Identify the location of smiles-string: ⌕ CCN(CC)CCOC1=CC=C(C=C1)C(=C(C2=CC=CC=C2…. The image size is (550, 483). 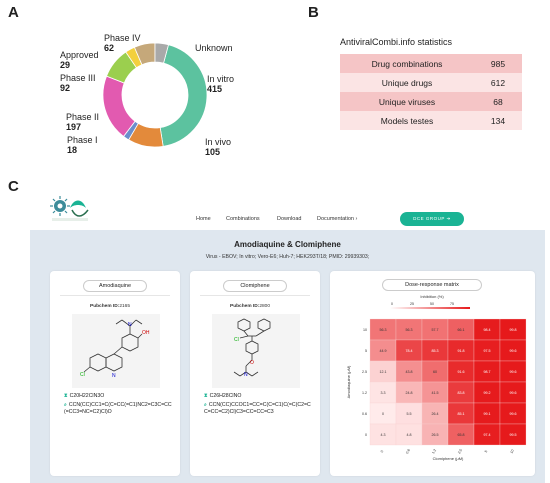
(257, 408).